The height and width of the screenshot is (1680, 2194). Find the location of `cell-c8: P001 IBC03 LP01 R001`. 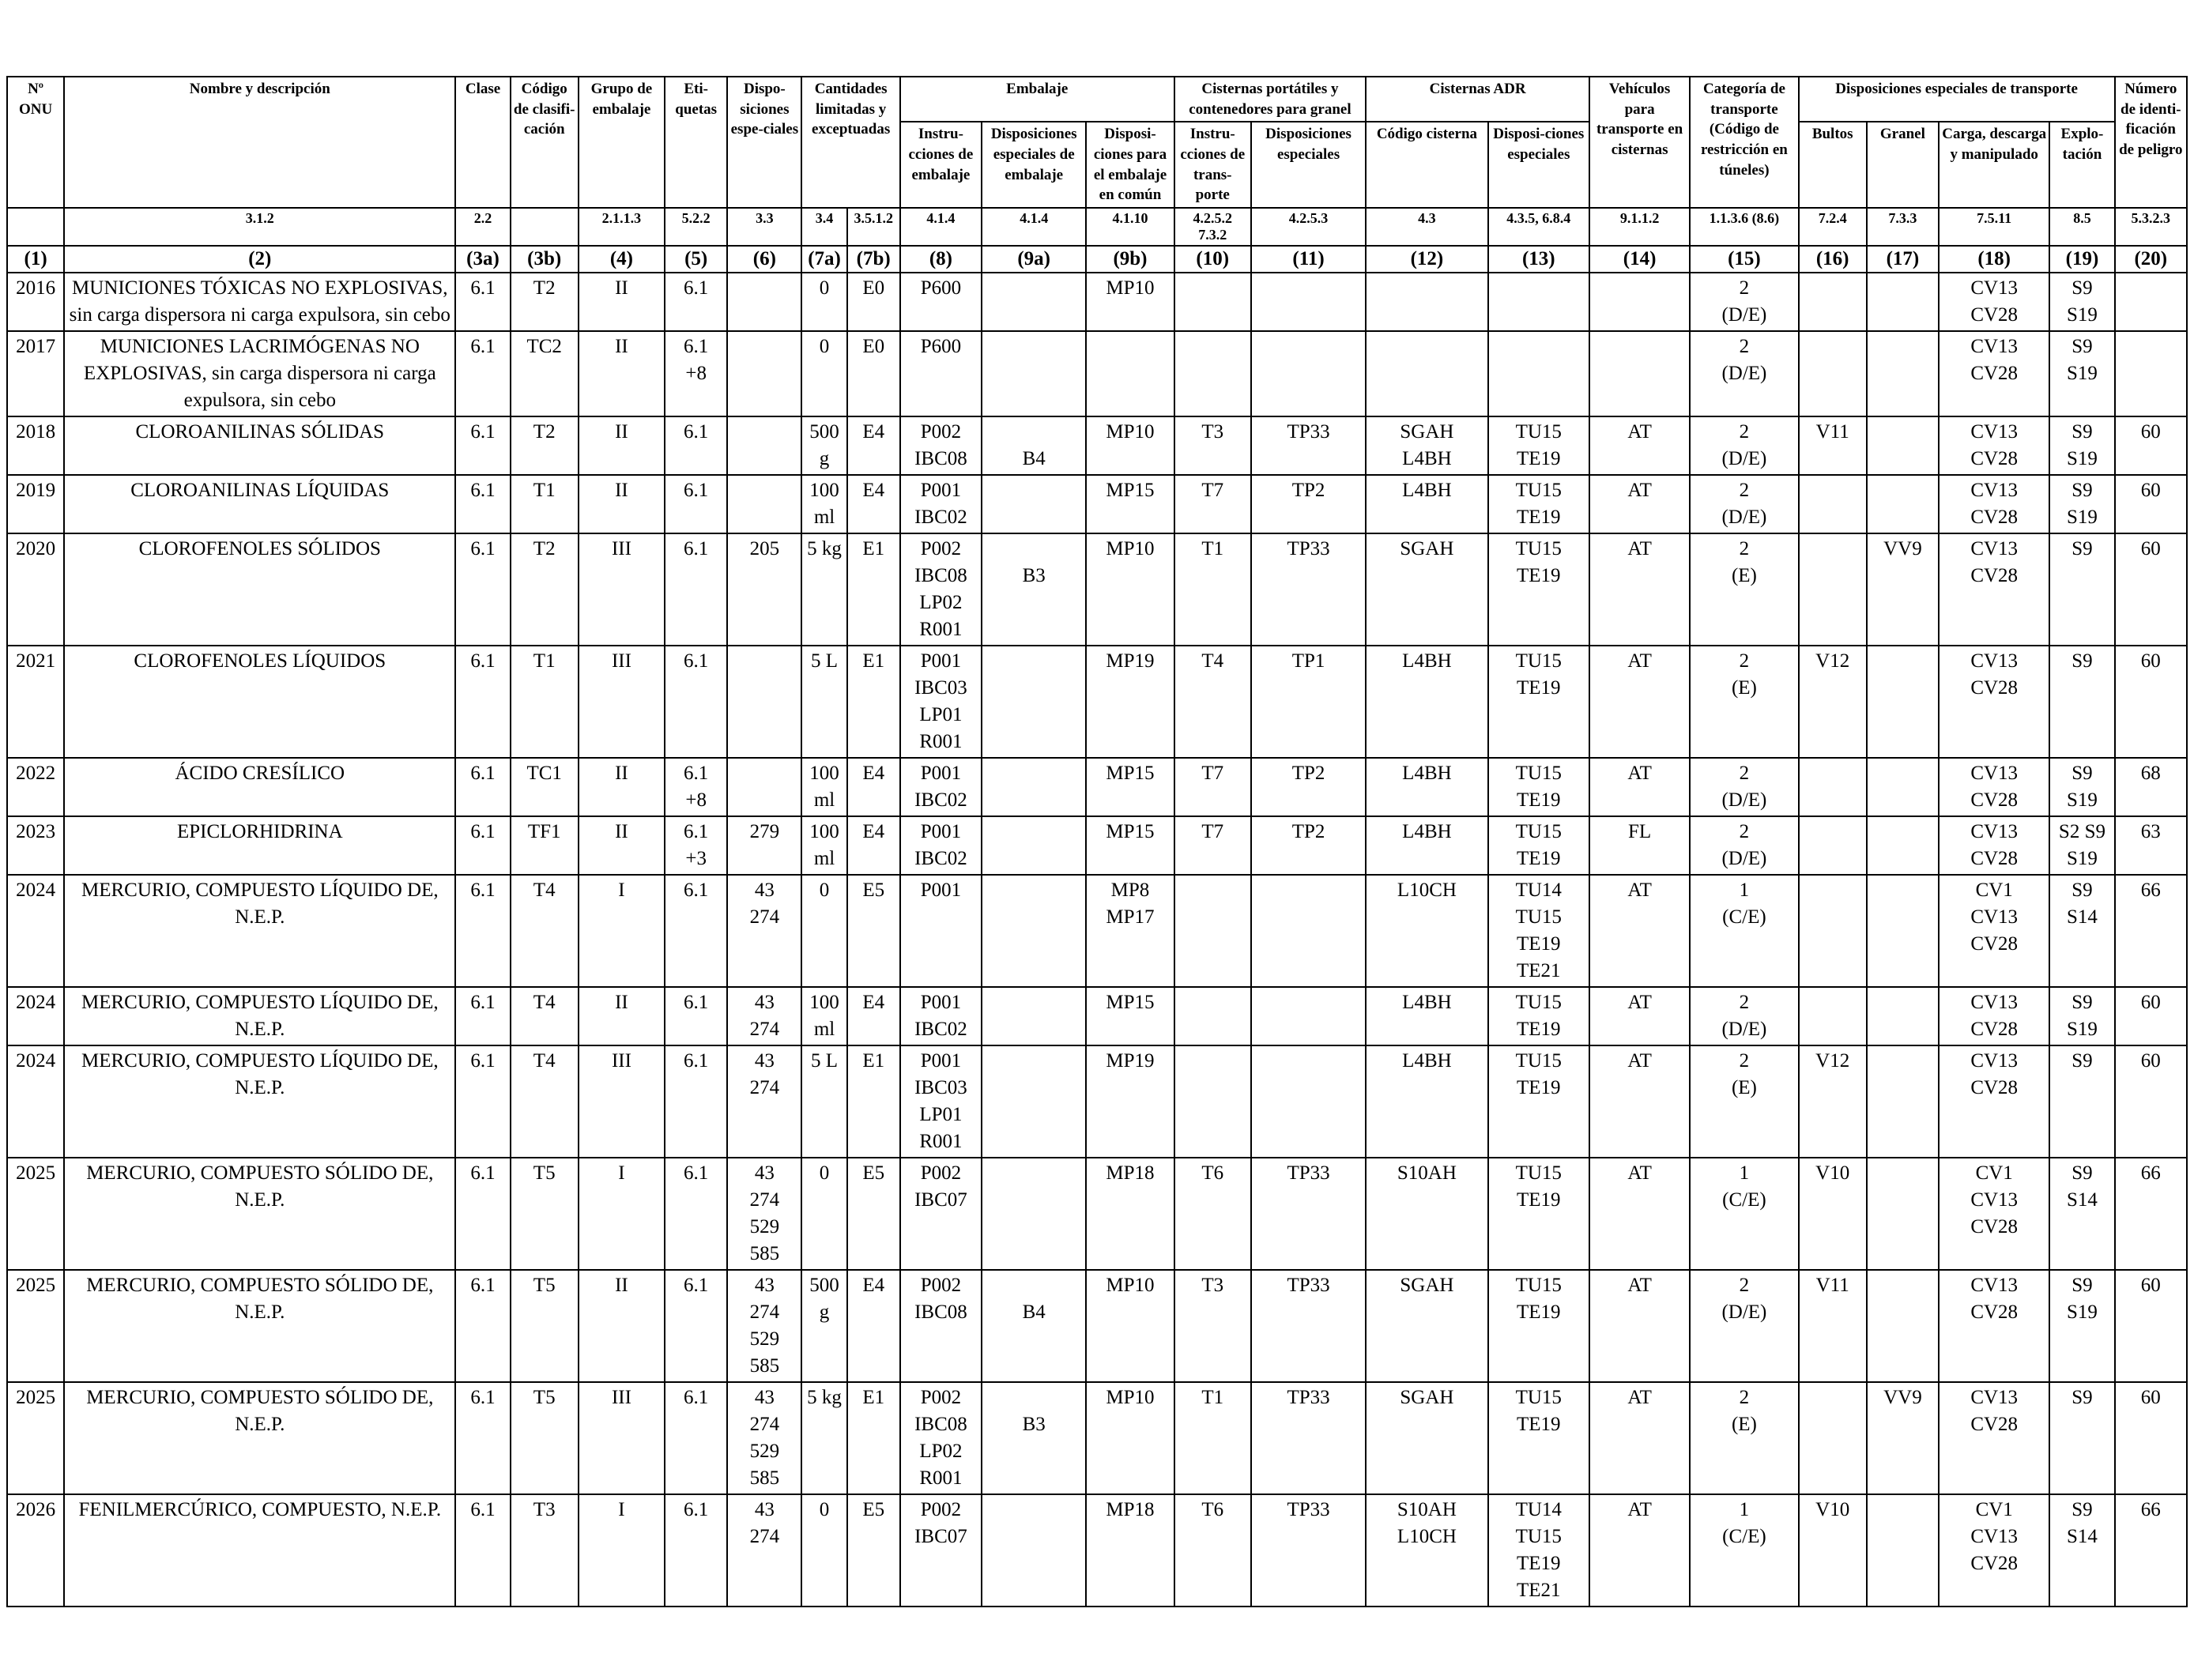

cell-c8: P001 IBC03 LP01 R001 is located at coordinates (941, 1101).